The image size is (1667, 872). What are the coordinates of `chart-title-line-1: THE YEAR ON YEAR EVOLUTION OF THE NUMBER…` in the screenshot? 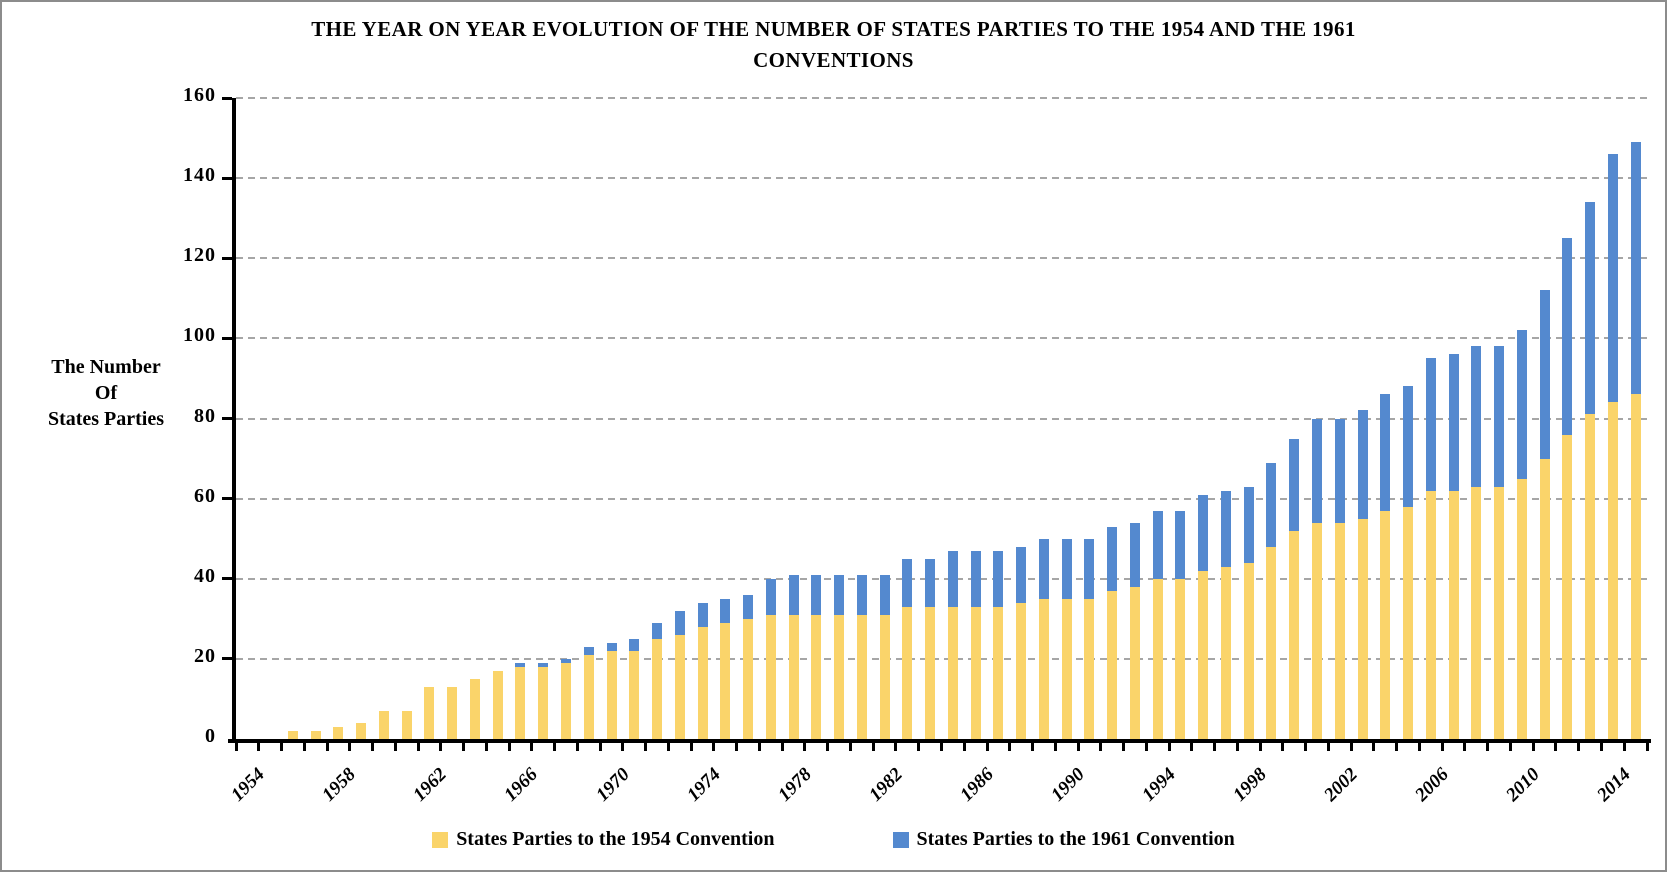 It's located at (833, 29).